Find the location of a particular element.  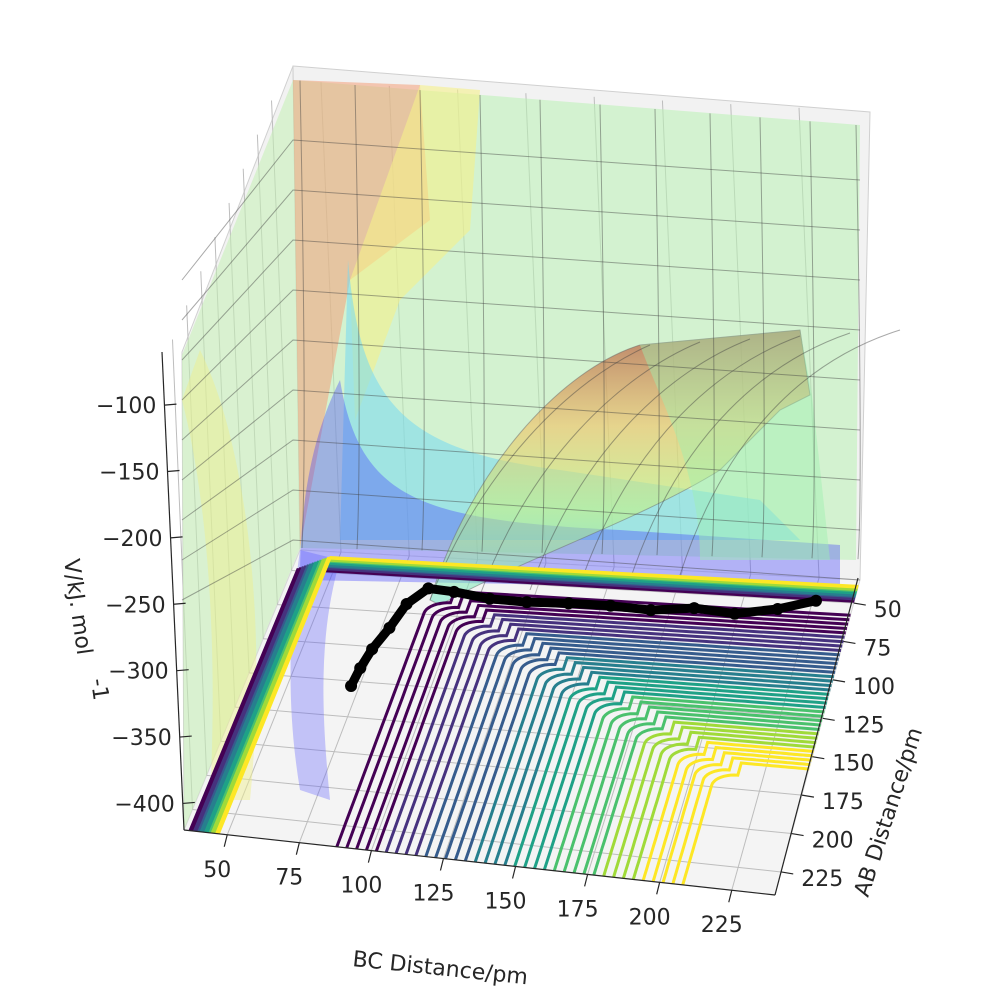

x-tick-label: 200 is located at coordinates (650, 917).